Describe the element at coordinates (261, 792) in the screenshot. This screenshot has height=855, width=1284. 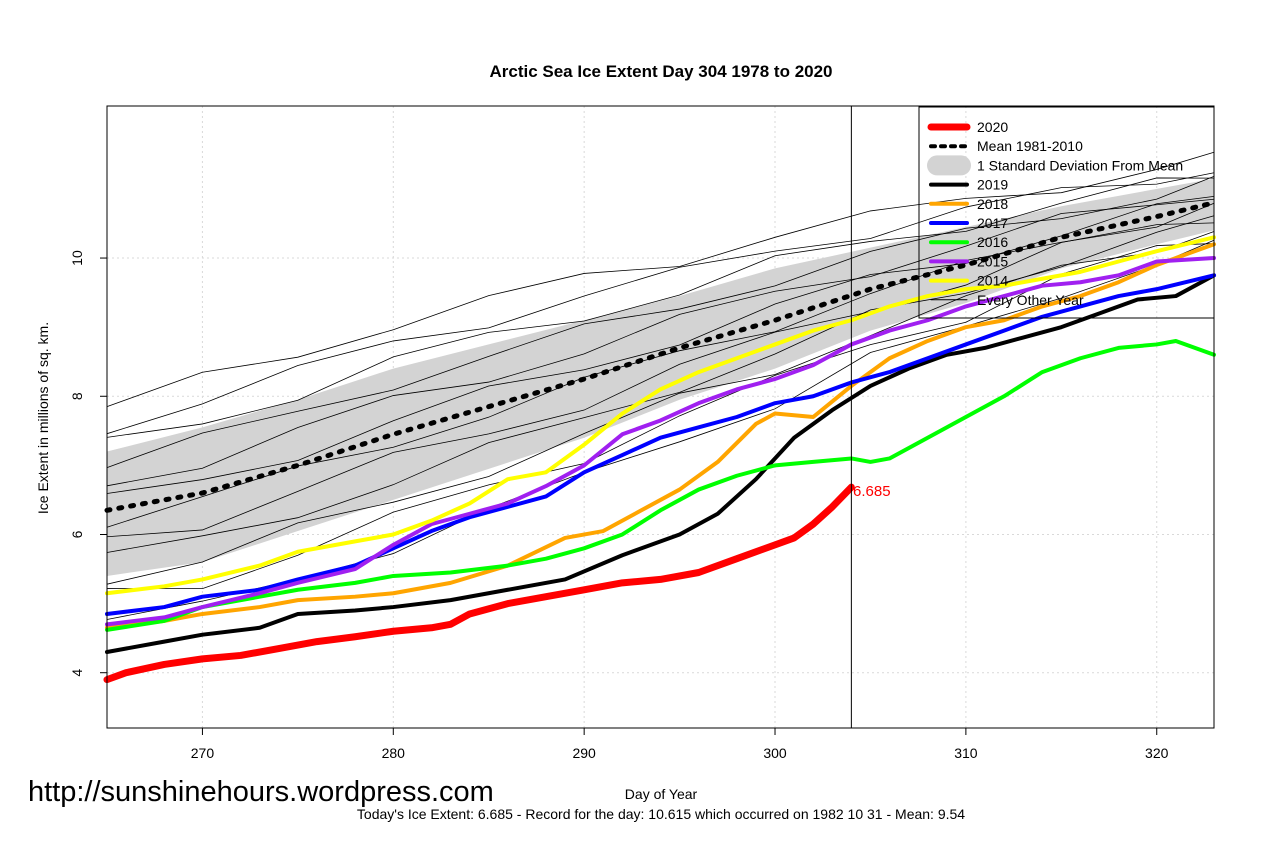
I see `watermark-url: http://sunshinehours.wordpress.com` at that location.